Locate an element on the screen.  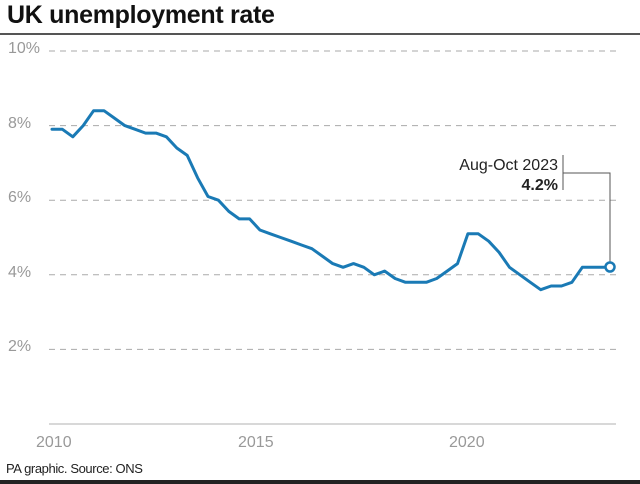
title-divider is located at coordinates (320, 34).